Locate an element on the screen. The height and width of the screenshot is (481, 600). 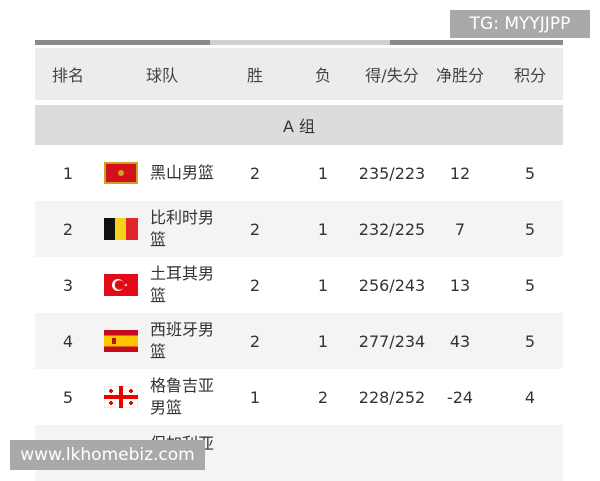
header-cell: 排名 is located at coordinates (67, 75).